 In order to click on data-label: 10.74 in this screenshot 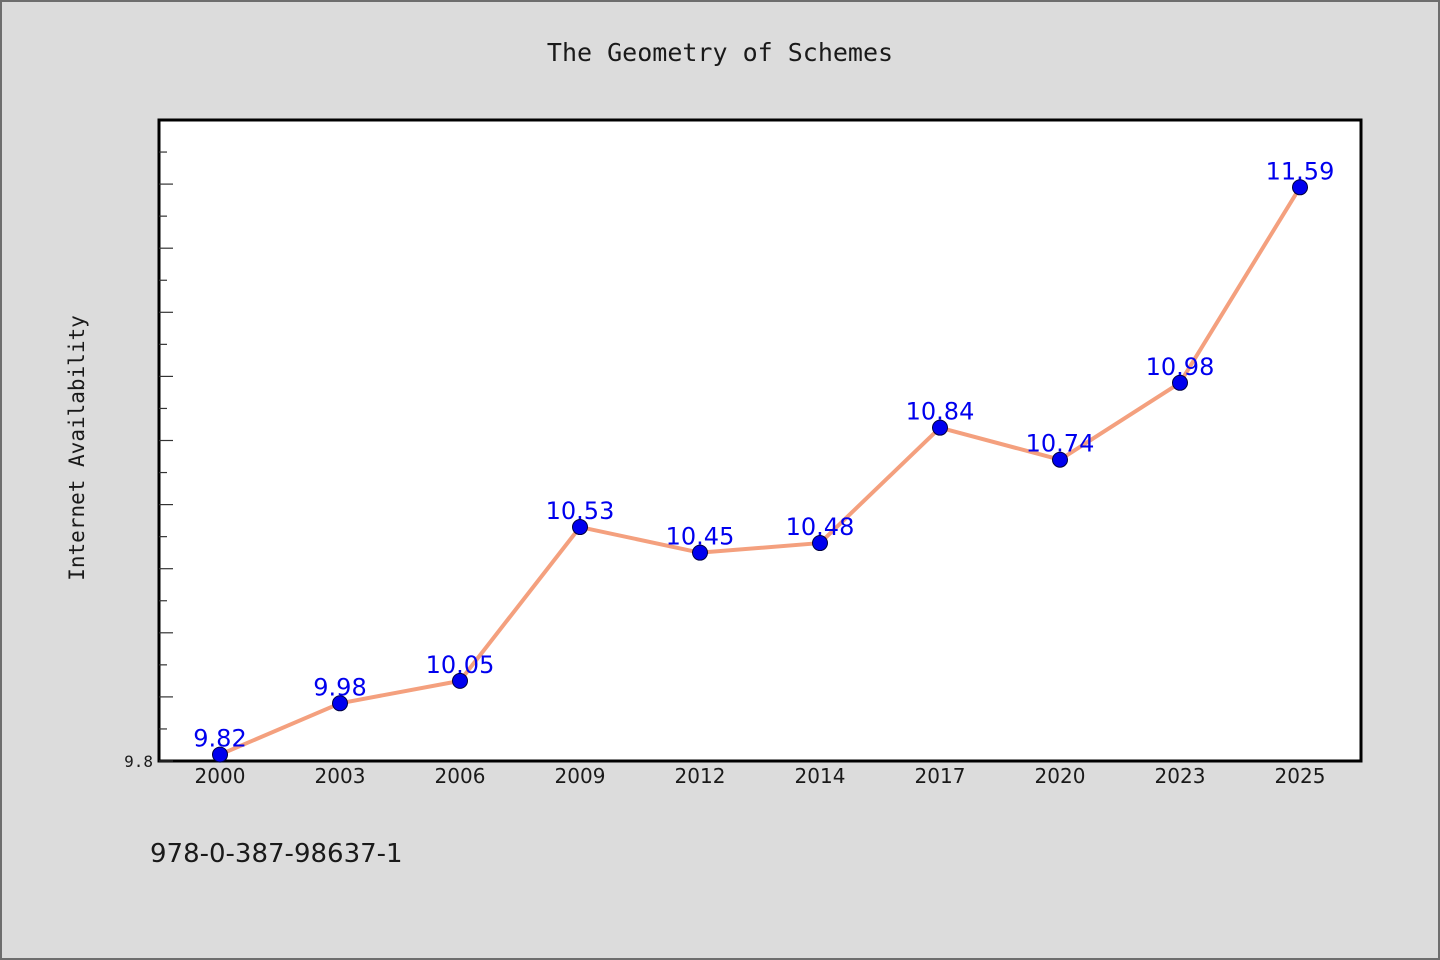, I will do `click(1060, 444)`.